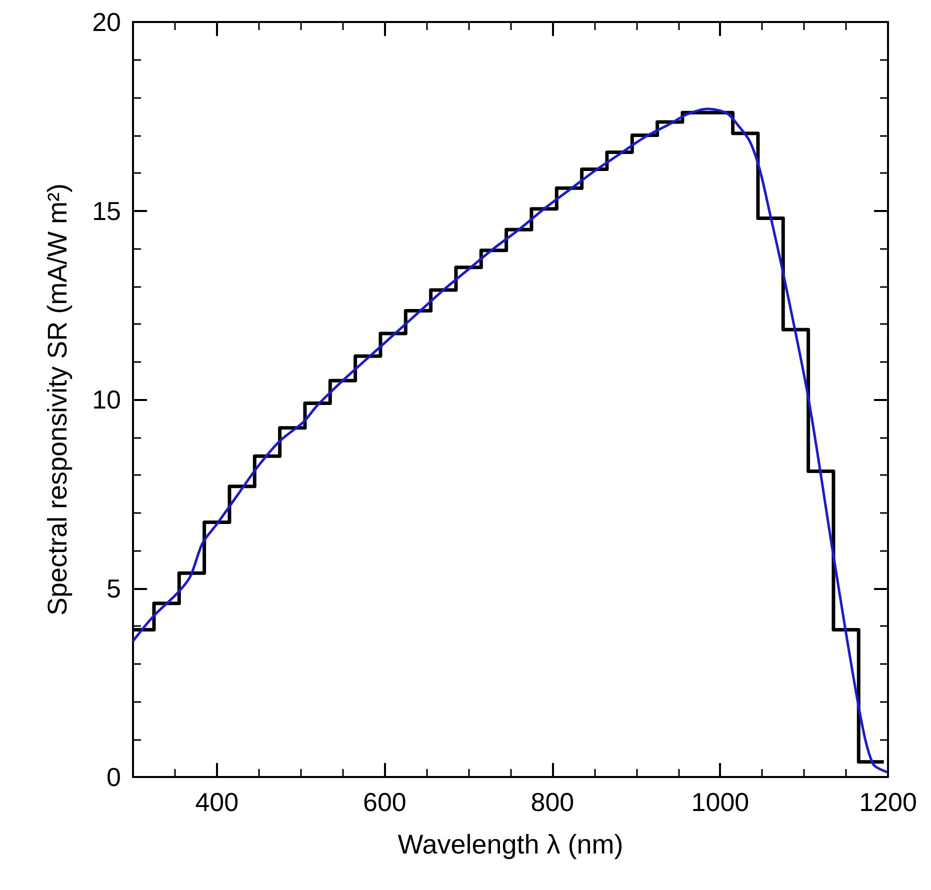 Image resolution: width=931 pixels, height=890 pixels. Describe the element at coordinates (384, 802) in the screenshot. I see `x-tick-label: 600` at that location.